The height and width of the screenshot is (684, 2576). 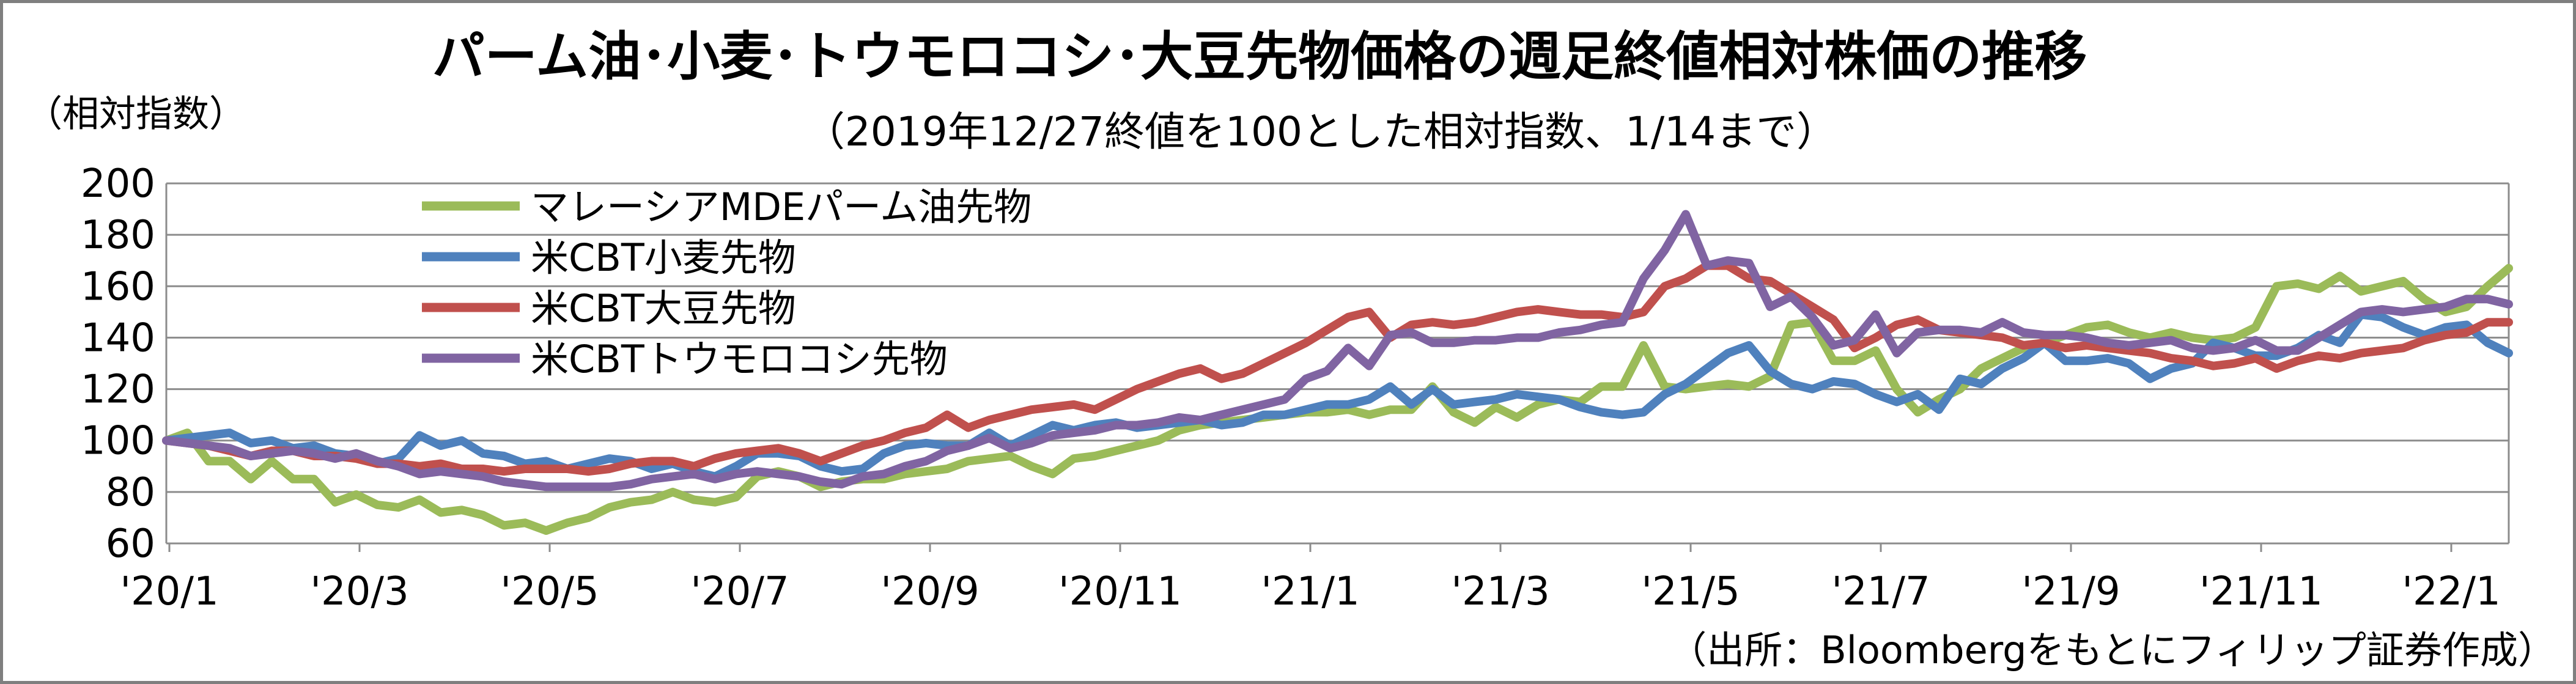 I want to click on legend-label: 米CBT小麦先物, so click(x=663, y=257).